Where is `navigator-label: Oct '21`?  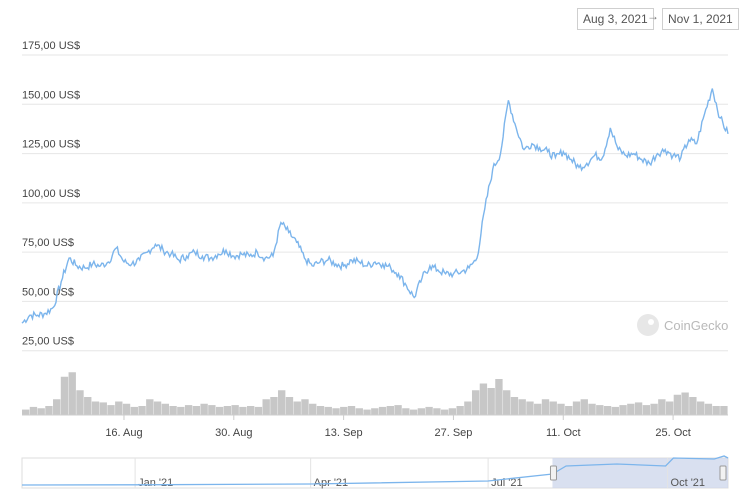 navigator-label: Oct '21 is located at coordinates (688, 483).